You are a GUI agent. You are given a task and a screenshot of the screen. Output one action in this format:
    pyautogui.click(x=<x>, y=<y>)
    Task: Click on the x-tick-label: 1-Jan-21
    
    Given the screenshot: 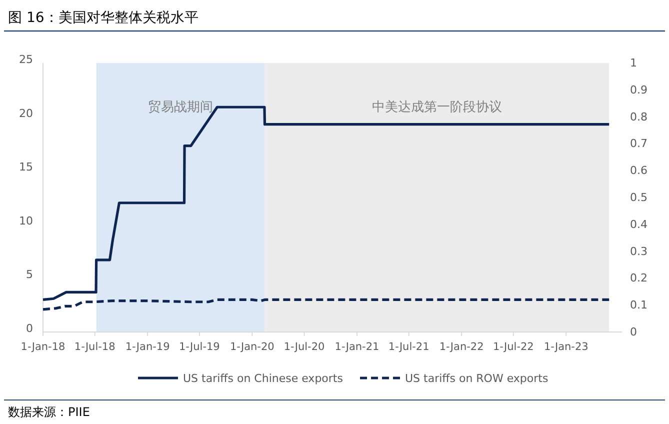 What is the action you would take?
    pyautogui.click(x=357, y=347)
    